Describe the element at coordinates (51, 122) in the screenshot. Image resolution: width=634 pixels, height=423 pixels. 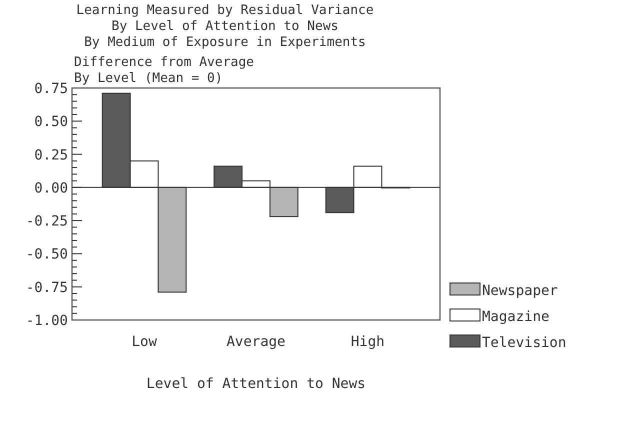
I see `y-tick-label: 0.50` at that location.